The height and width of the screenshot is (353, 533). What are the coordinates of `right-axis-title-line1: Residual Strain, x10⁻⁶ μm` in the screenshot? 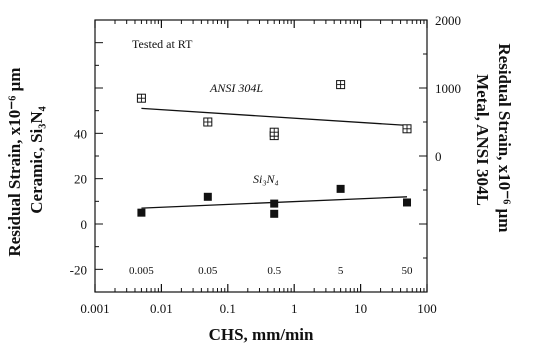 It's located at (504, 137).